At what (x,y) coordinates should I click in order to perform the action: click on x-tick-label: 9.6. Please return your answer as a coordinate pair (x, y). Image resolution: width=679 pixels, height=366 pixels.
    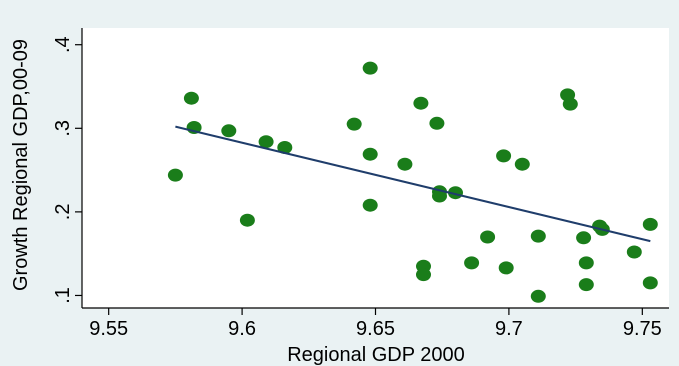
    Looking at the image, I should click on (242, 329).